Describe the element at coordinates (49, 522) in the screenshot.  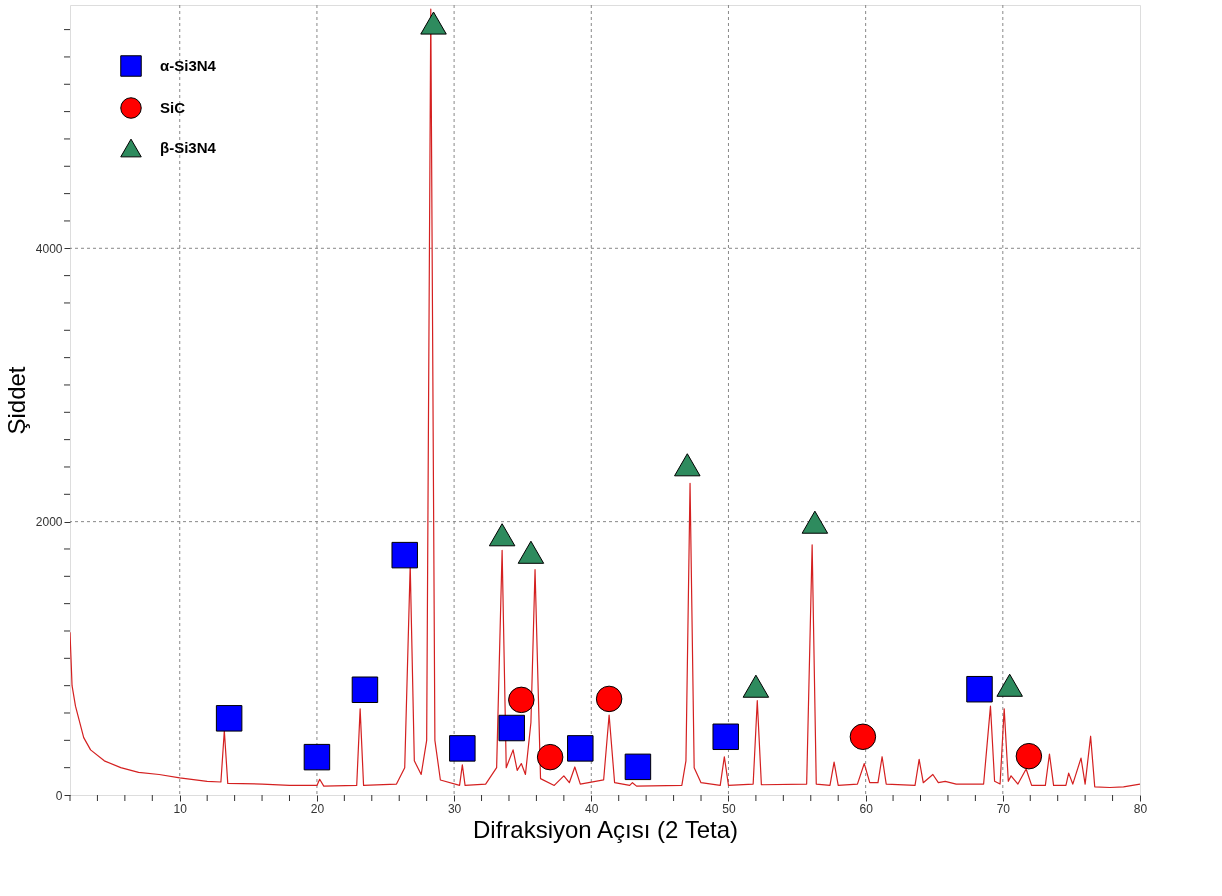
I see `y-tick-label: 2000` at that location.